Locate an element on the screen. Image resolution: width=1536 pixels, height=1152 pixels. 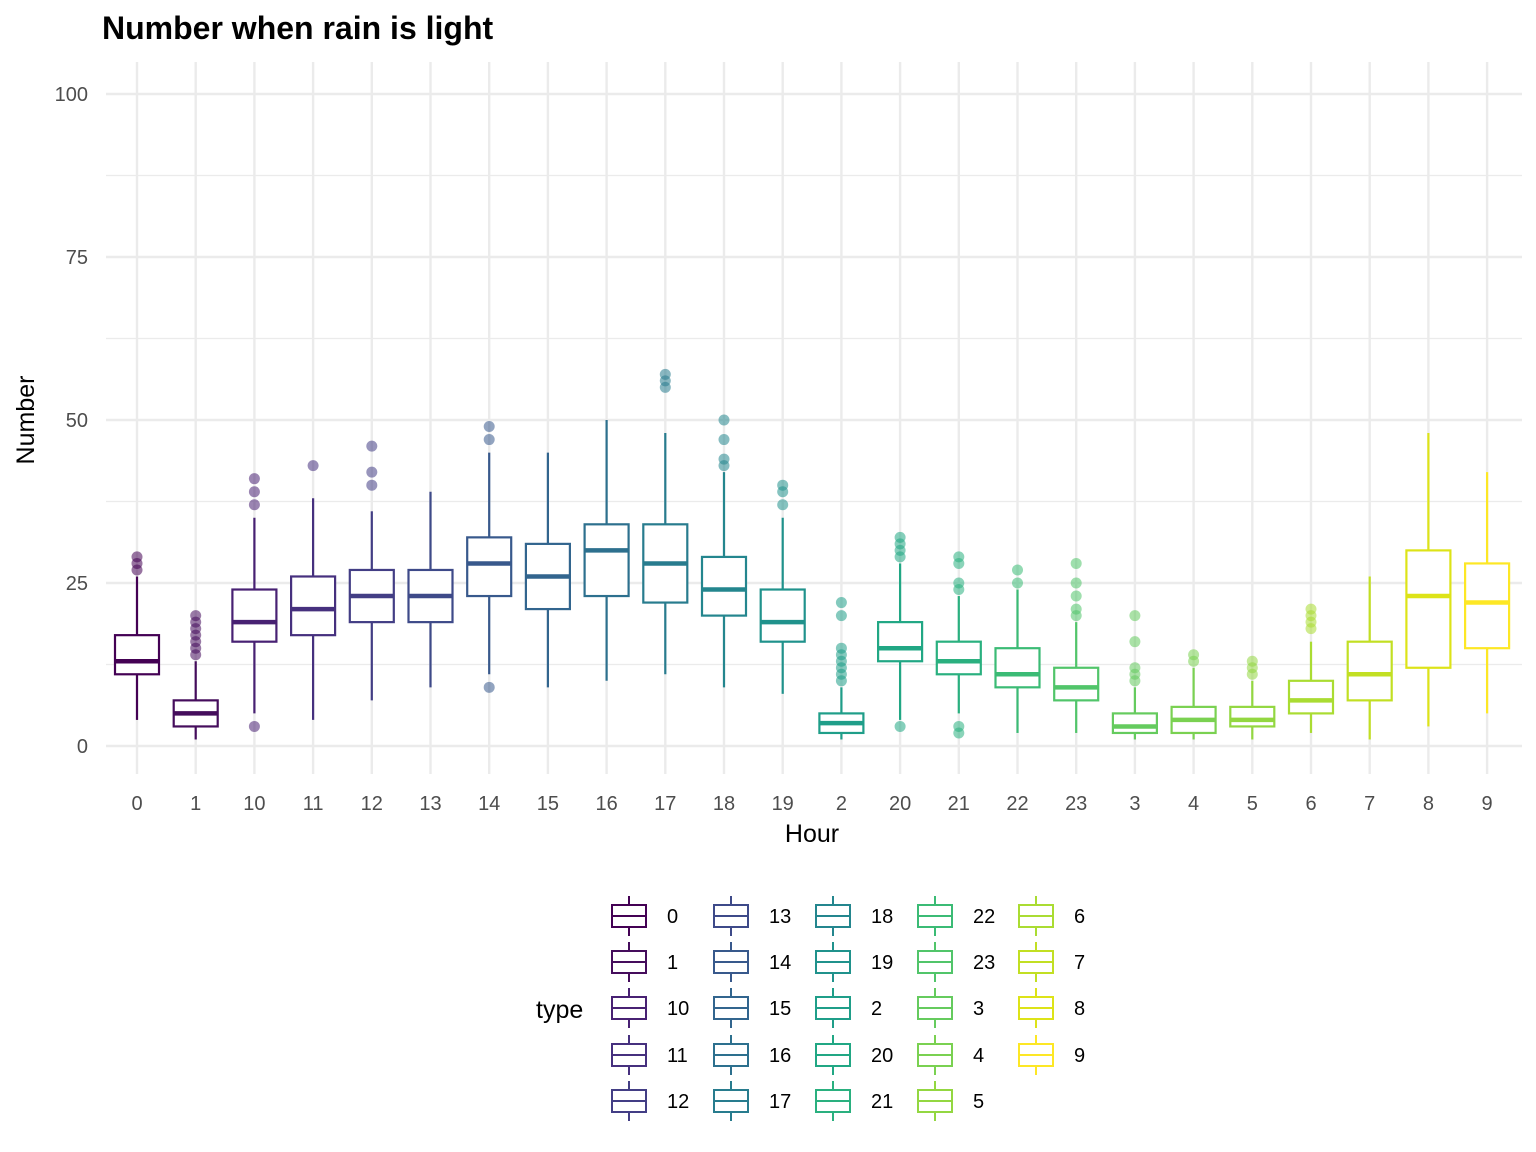
legend-label: 12 is located at coordinates (678, 1102).